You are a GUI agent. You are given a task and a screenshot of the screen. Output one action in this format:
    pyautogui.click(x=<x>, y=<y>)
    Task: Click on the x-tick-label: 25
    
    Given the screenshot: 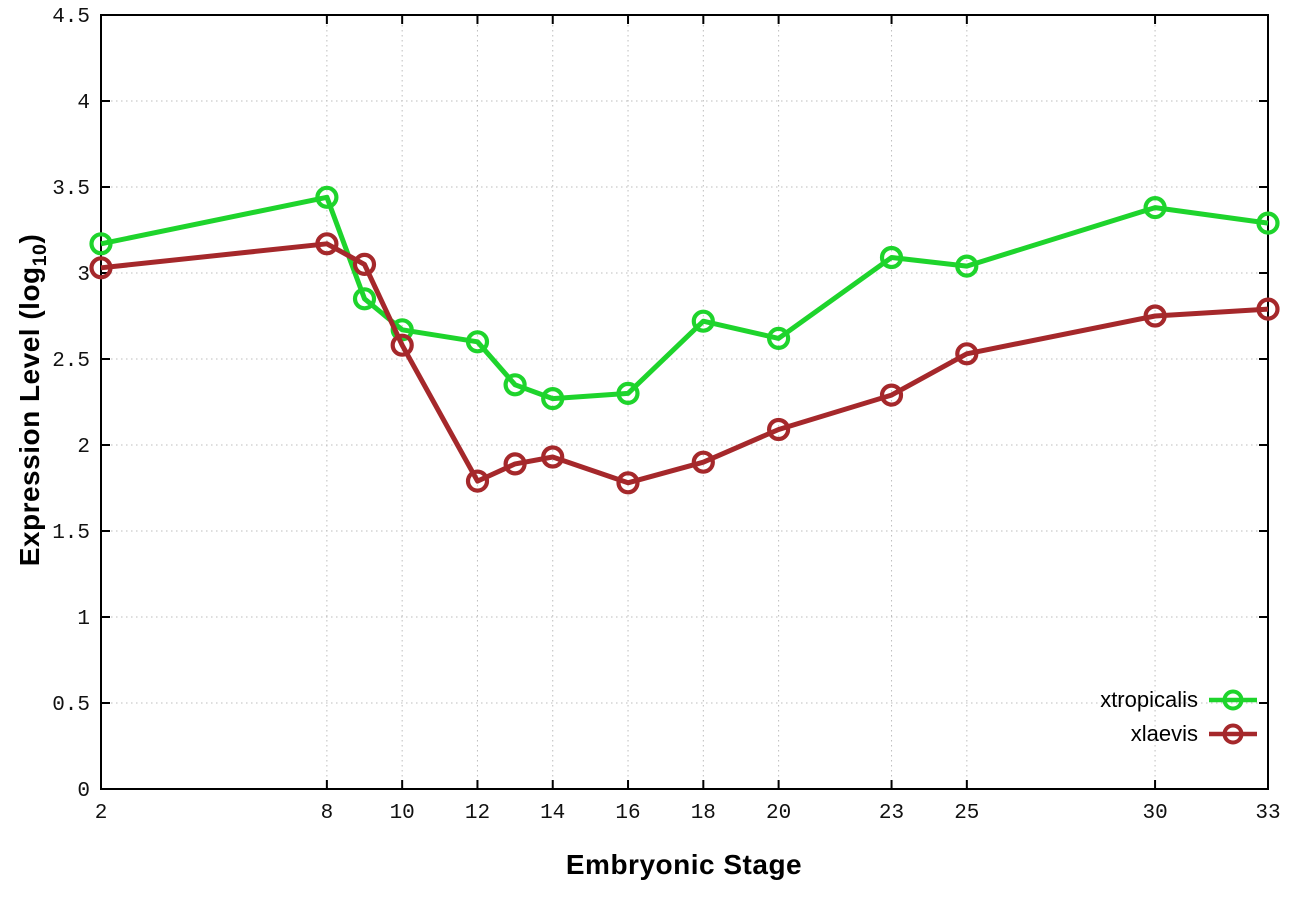 What is the action you would take?
    pyautogui.click(x=966, y=813)
    